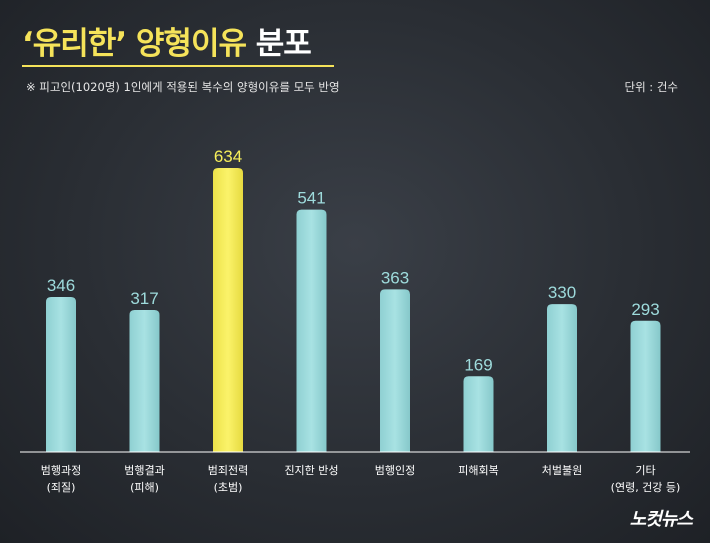 The height and width of the screenshot is (543, 710). What do you see at coordinates (61, 470) in the screenshot?
I see `category-label-0-0: 범행과정` at bounding box center [61, 470].